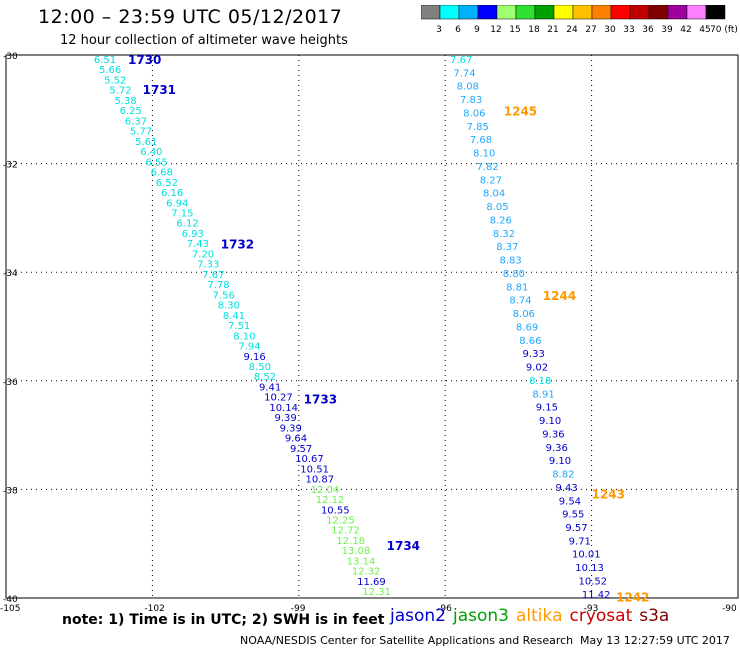 Image resolution: width=740 pixels, height=650 pixels. Describe the element at coordinates (579, 20) in the screenshot. I see `color-scale-bar: 3 6 9 12 15 18 21 24 27 30 33 36 39 42 45 70 (ft)` at that location.